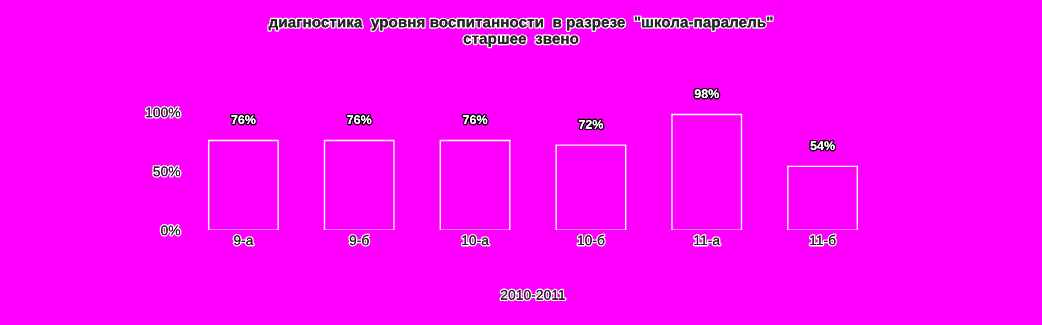 Image resolution: width=1042 pixels, height=325 pixels. I want to click on data-label: 54%, so click(822, 146).